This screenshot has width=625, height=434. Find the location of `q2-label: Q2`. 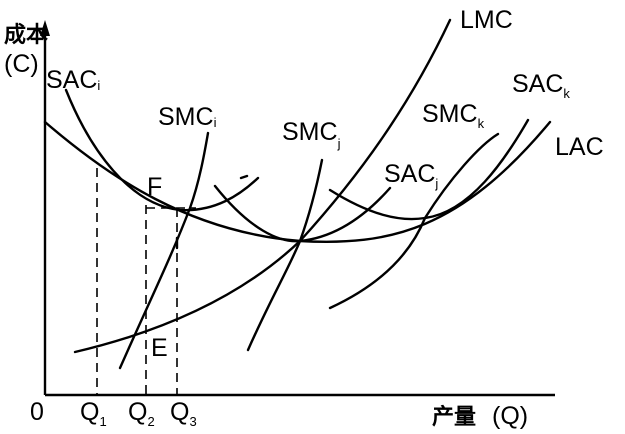

q2-label: Q2 is located at coordinates (141, 413).